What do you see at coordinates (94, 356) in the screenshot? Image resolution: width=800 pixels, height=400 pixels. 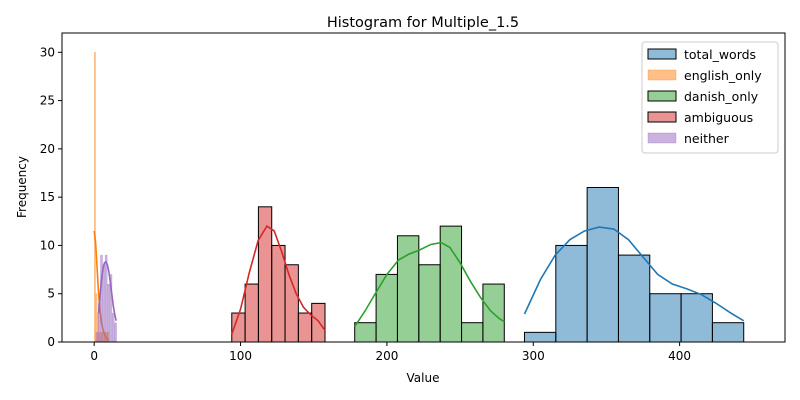 I see `x-tick-label: 0` at bounding box center [94, 356].